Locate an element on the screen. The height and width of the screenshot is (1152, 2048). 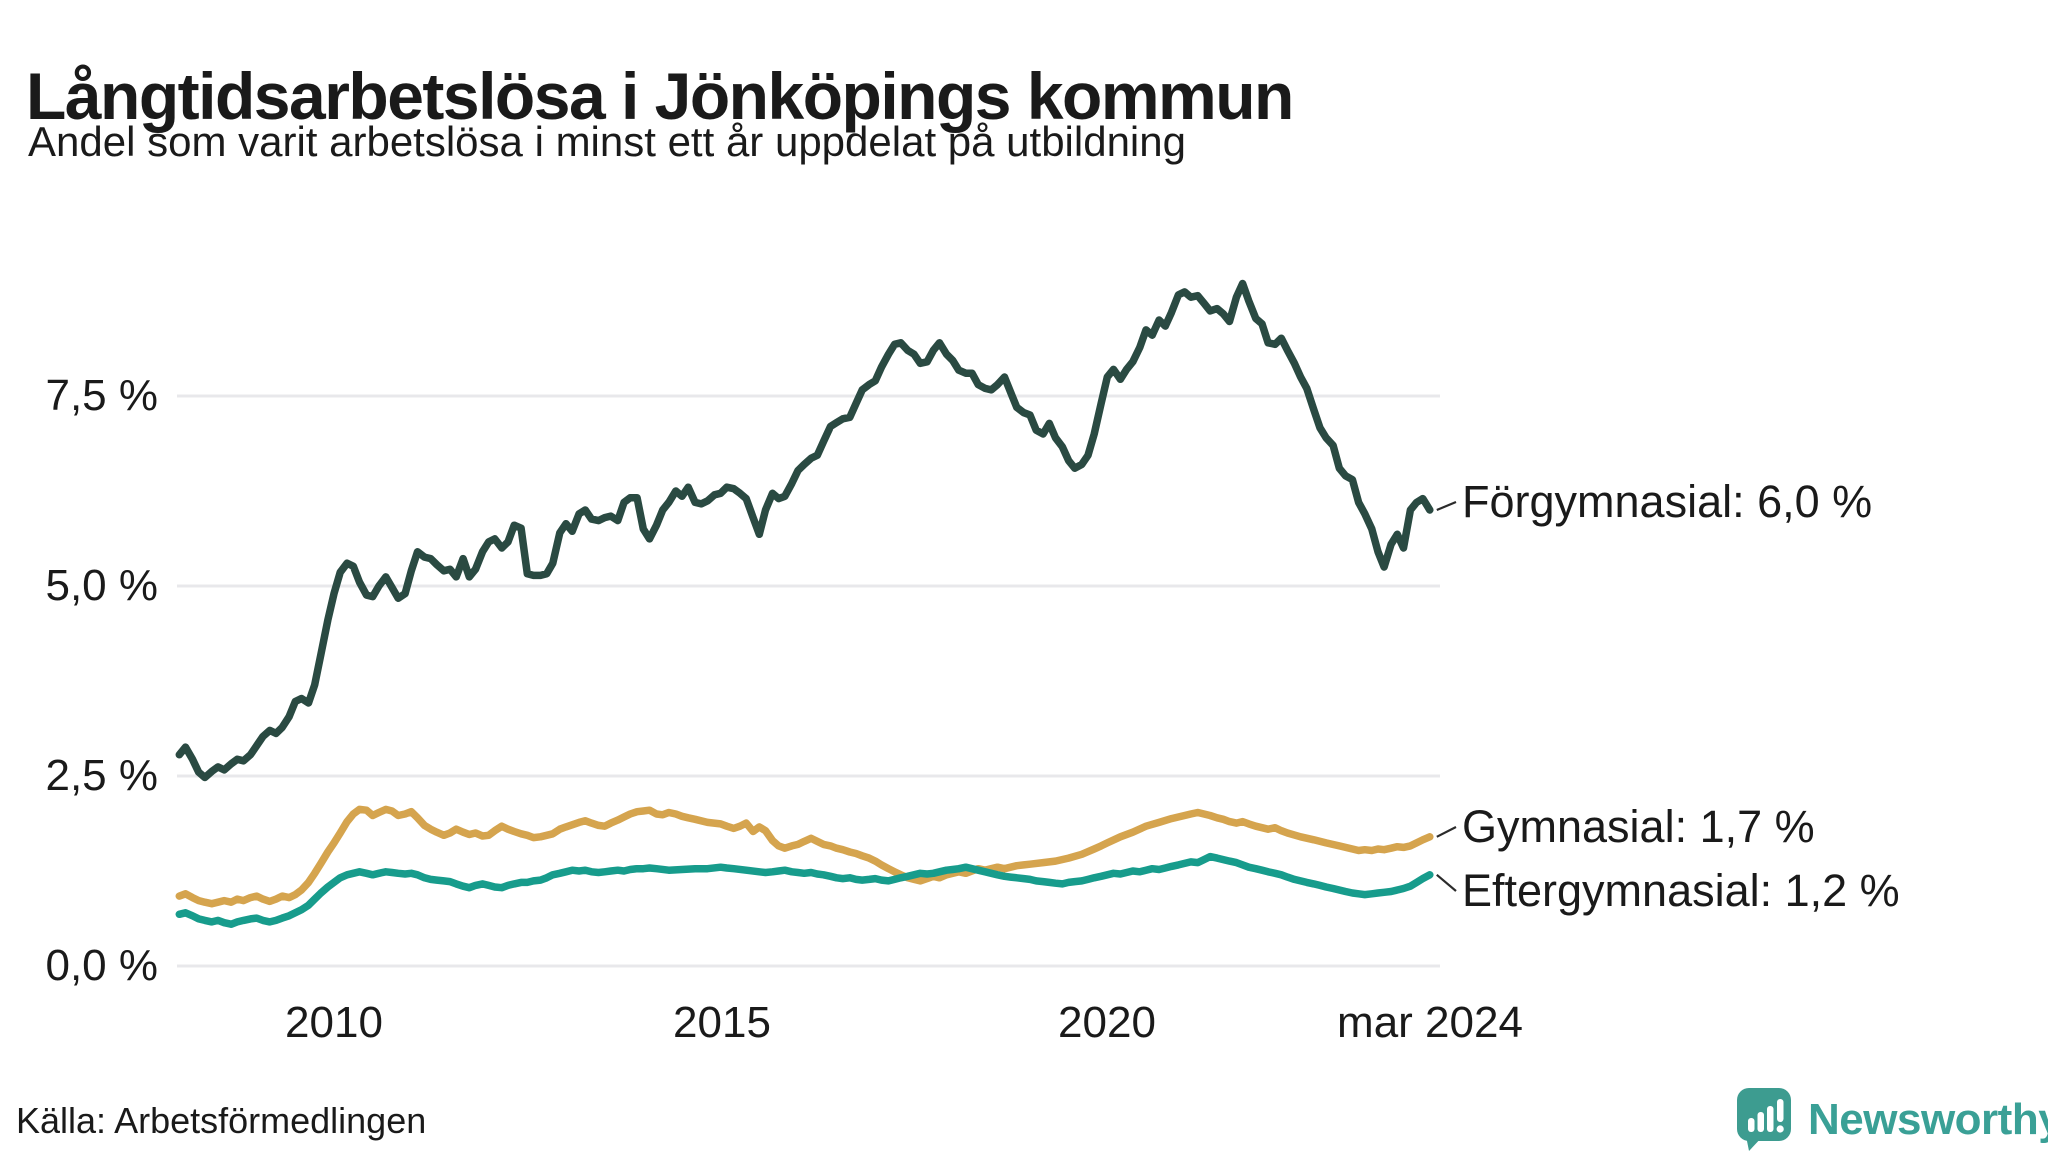
x-axis-tick-2020: 2020 is located at coordinates (1107, 1022).